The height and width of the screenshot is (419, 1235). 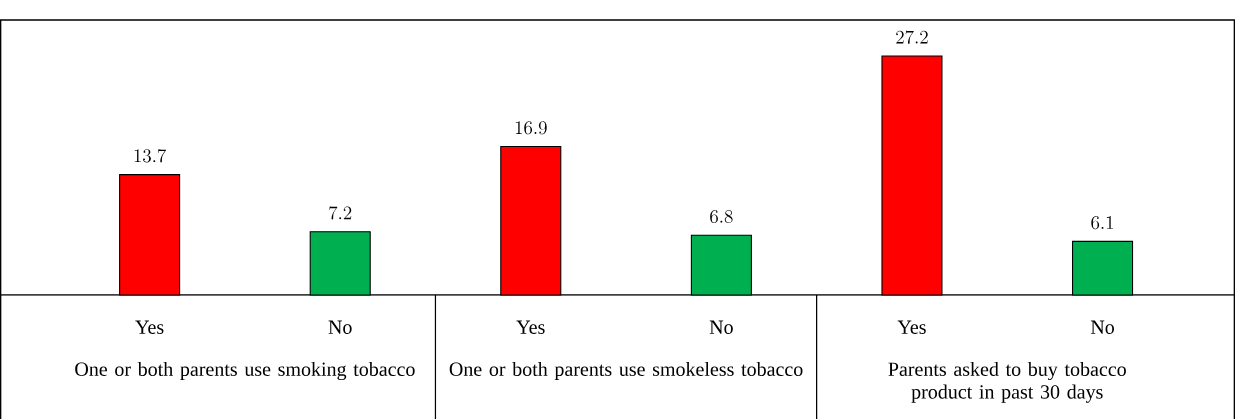 What do you see at coordinates (626, 371) in the screenshot?
I see `text: One or both parents use smokeless tobacco` at bounding box center [626, 371].